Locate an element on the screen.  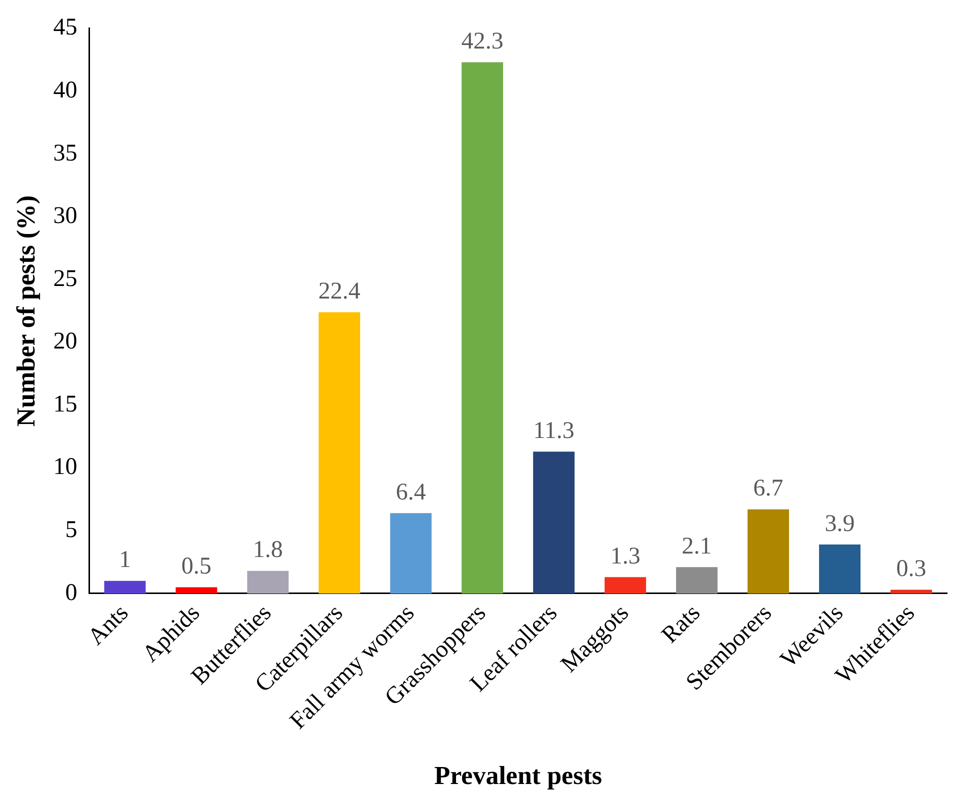
data-label: 1 is located at coordinates (124, 560).